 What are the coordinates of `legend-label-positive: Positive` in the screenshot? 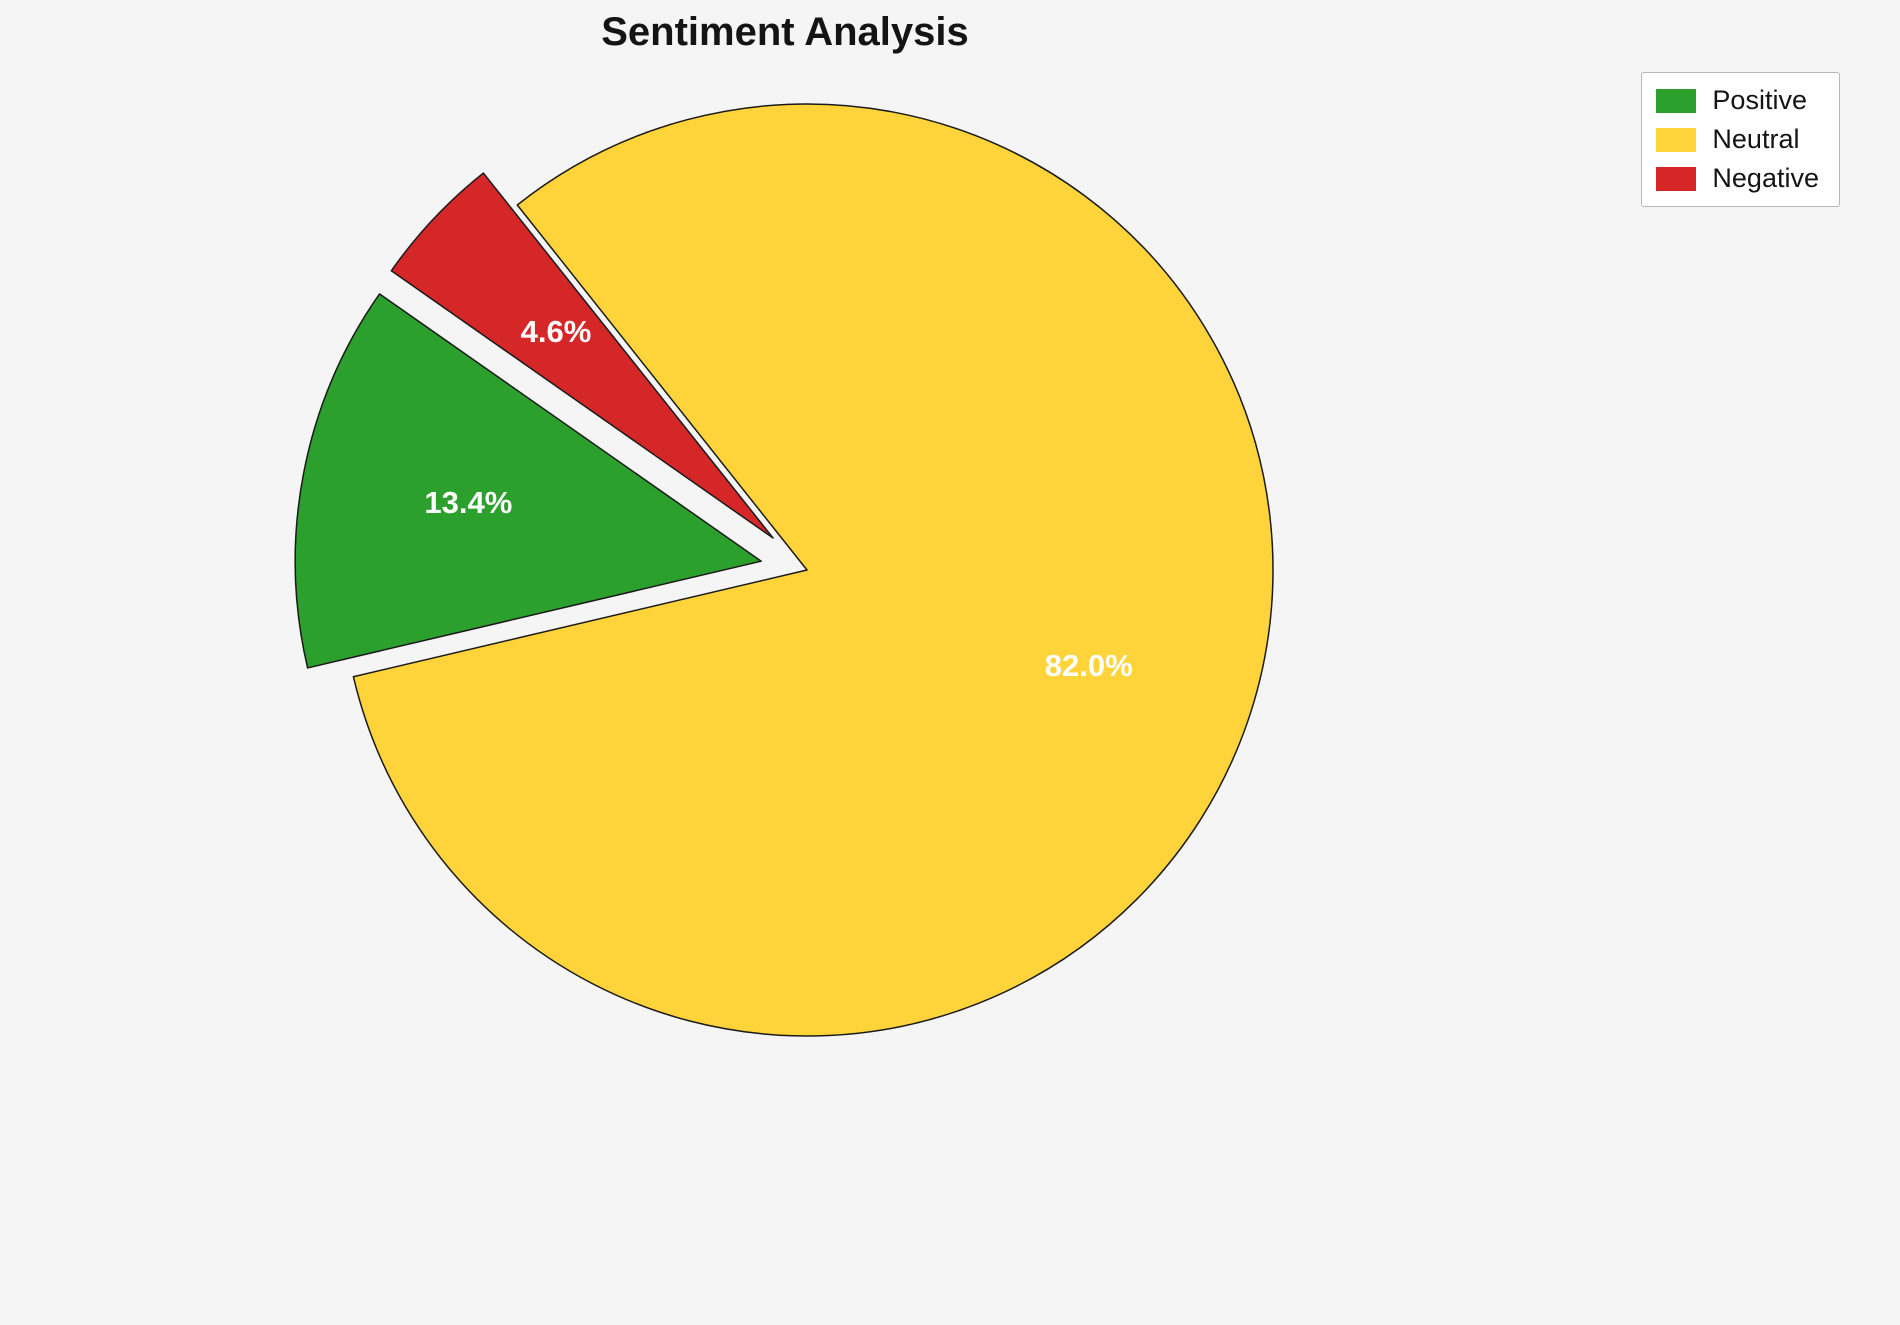 It's located at (1759, 100).